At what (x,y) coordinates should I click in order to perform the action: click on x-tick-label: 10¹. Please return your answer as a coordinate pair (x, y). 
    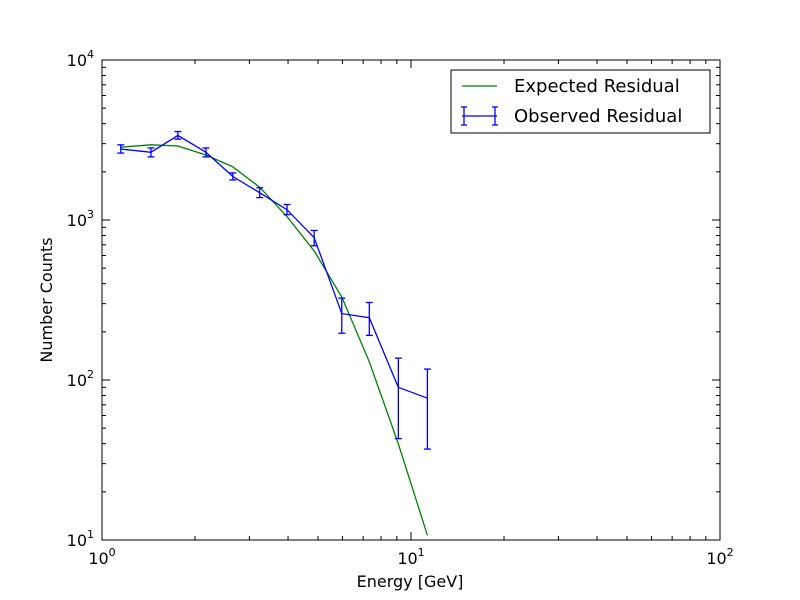
    Looking at the image, I should click on (410, 557).